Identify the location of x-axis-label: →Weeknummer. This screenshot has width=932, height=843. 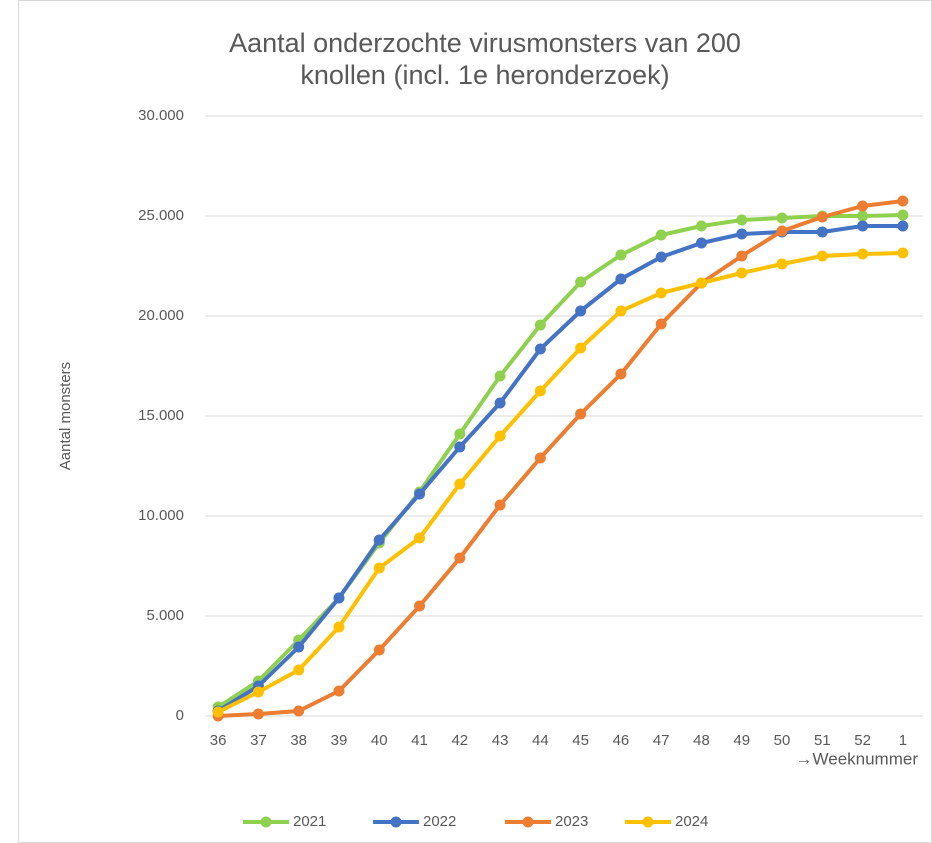
(857, 758).